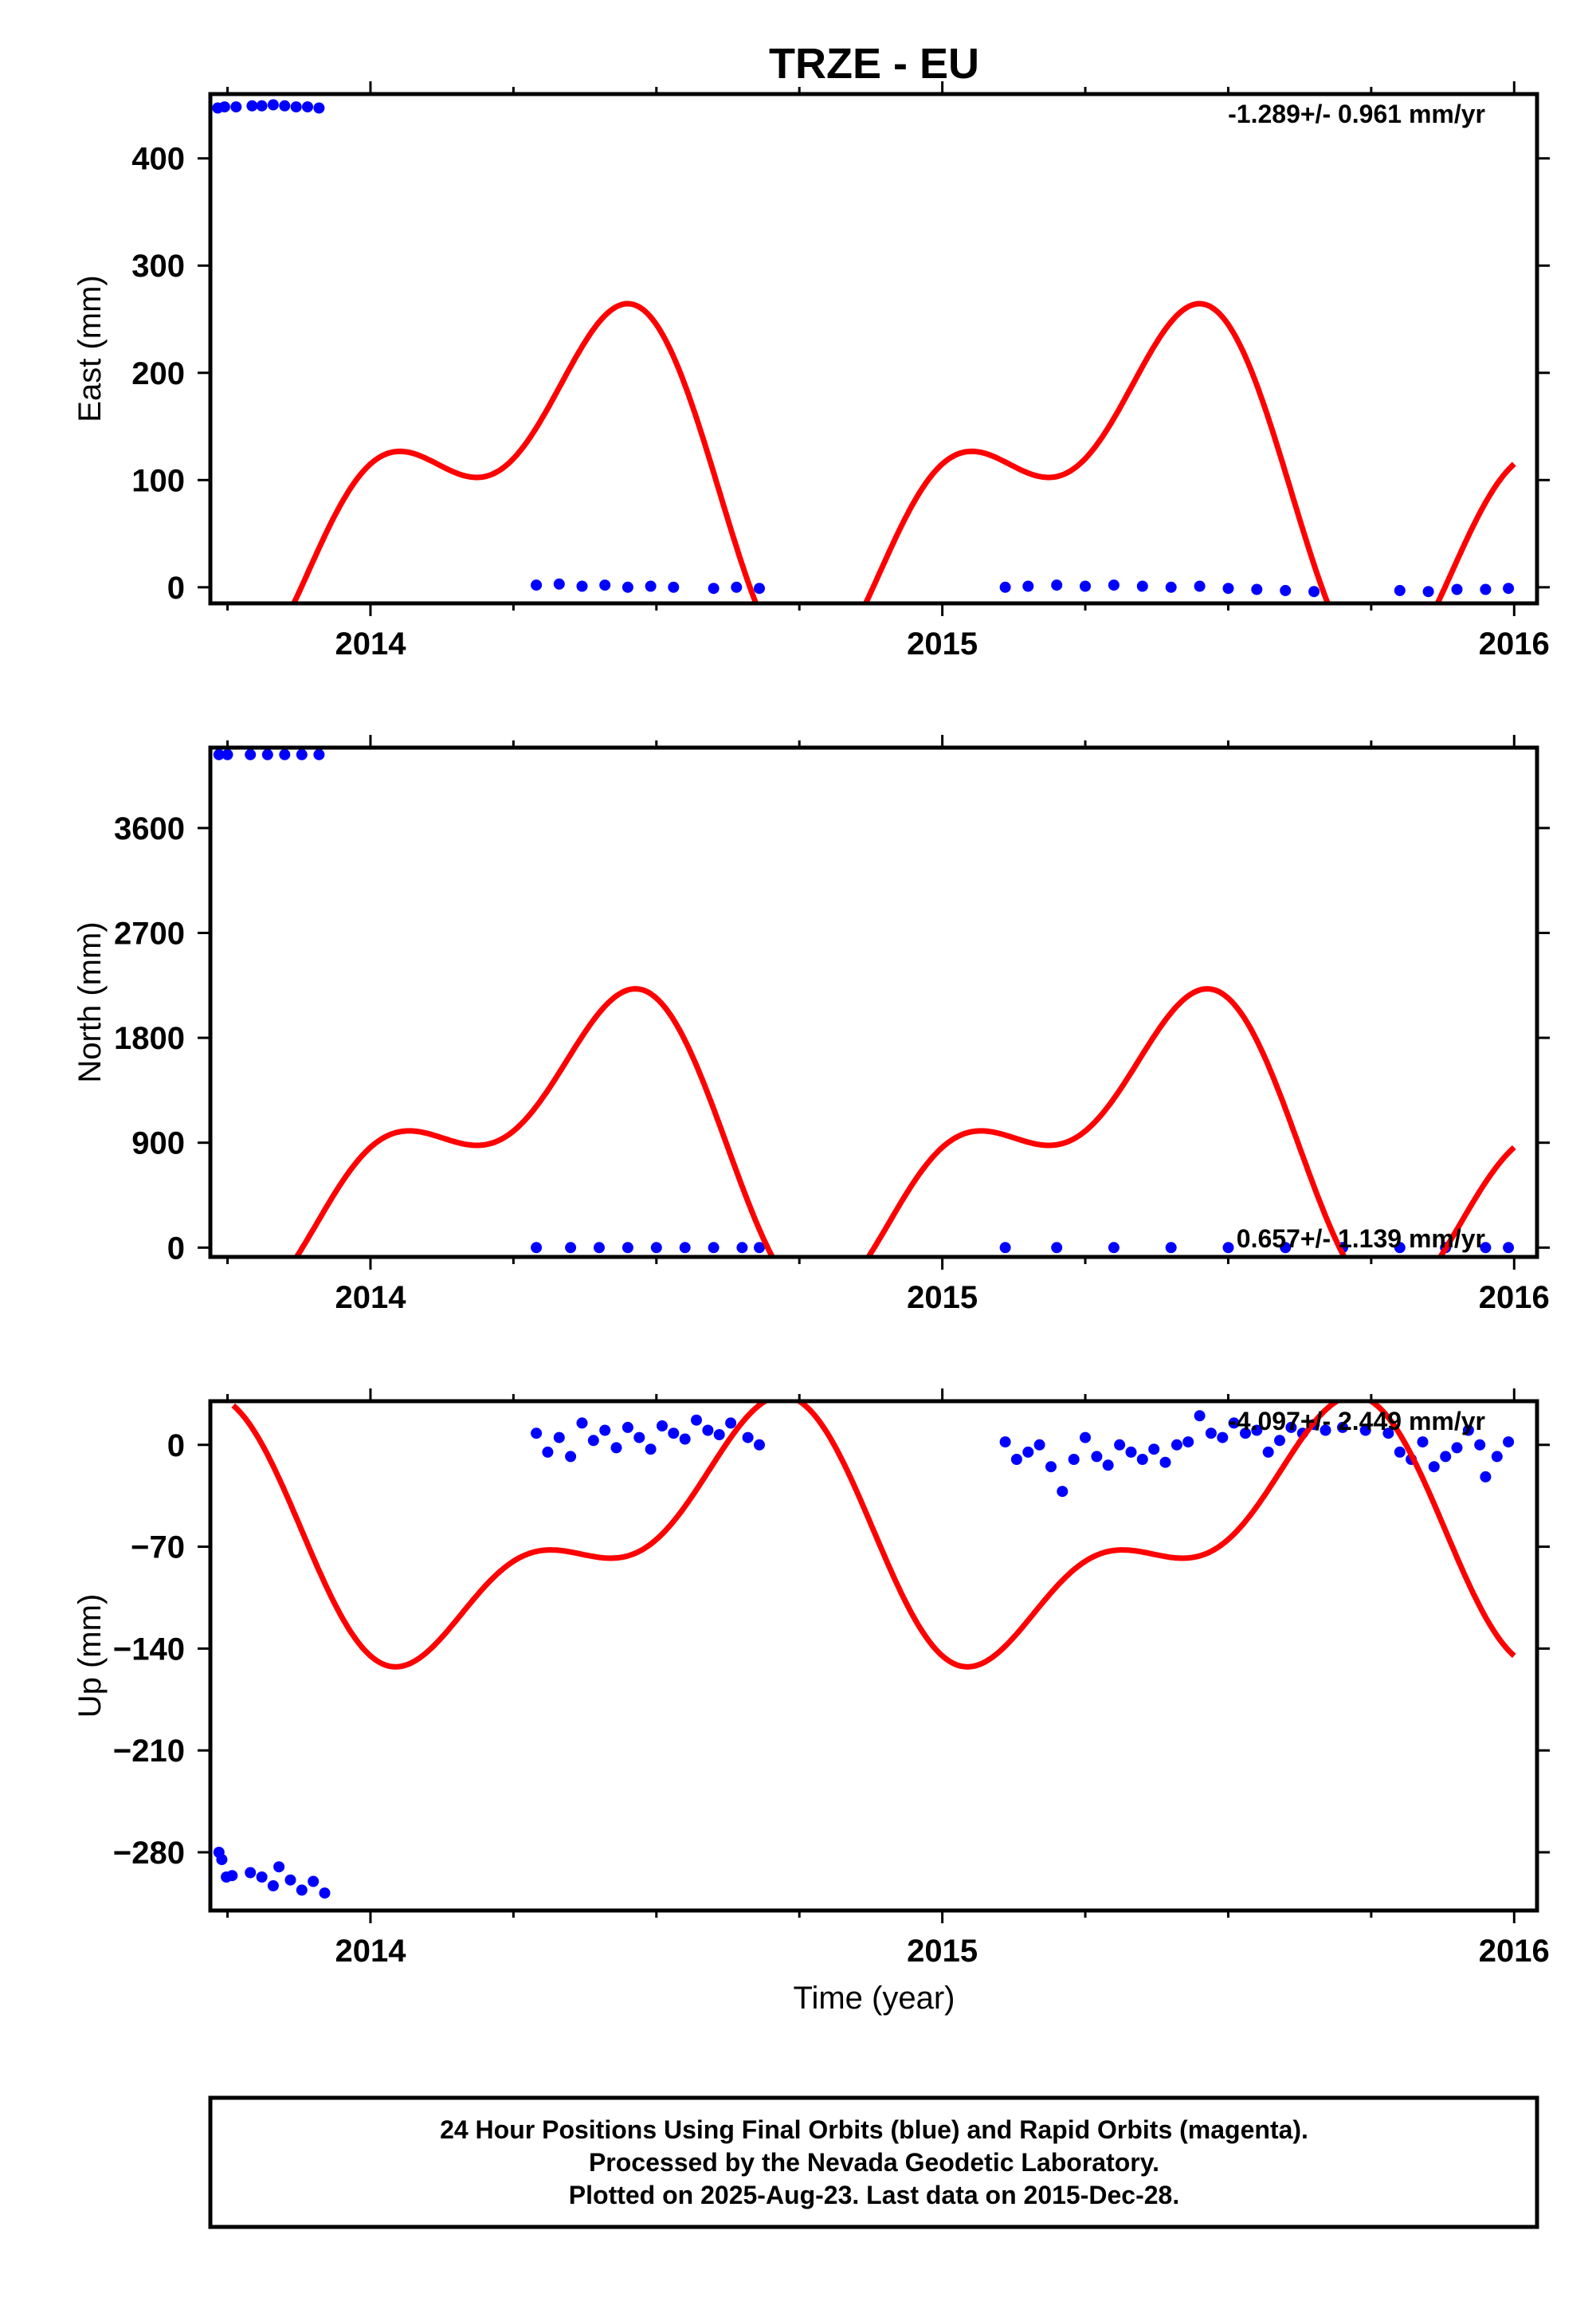 The width and height of the screenshot is (1596, 2313). What do you see at coordinates (158, 159) in the screenshot?
I see `y-tick-label: 400` at bounding box center [158, 159].